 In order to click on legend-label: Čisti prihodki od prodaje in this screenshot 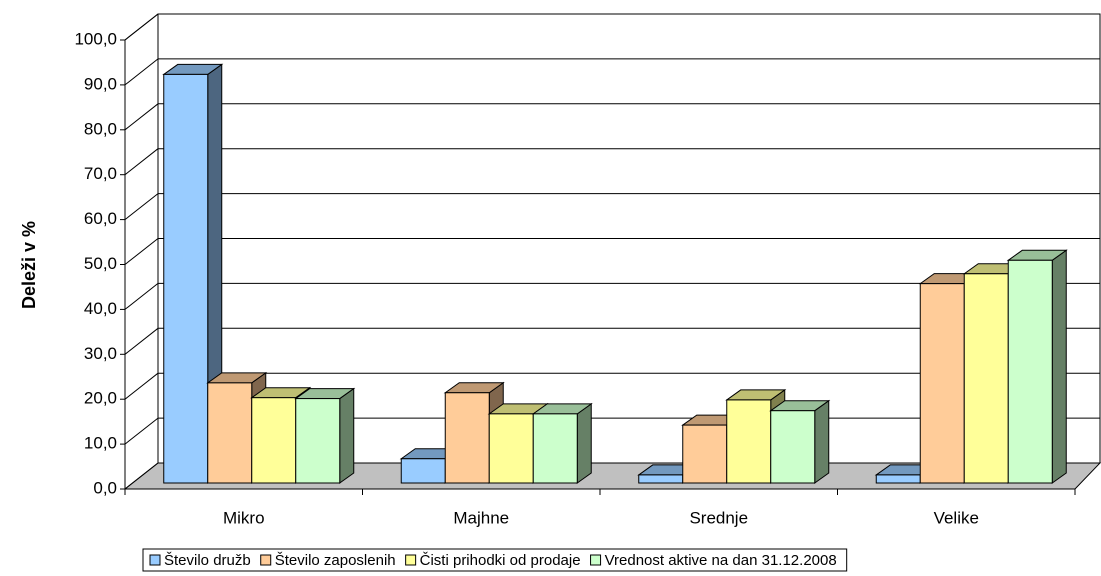, I will do `click(500, 560)`.